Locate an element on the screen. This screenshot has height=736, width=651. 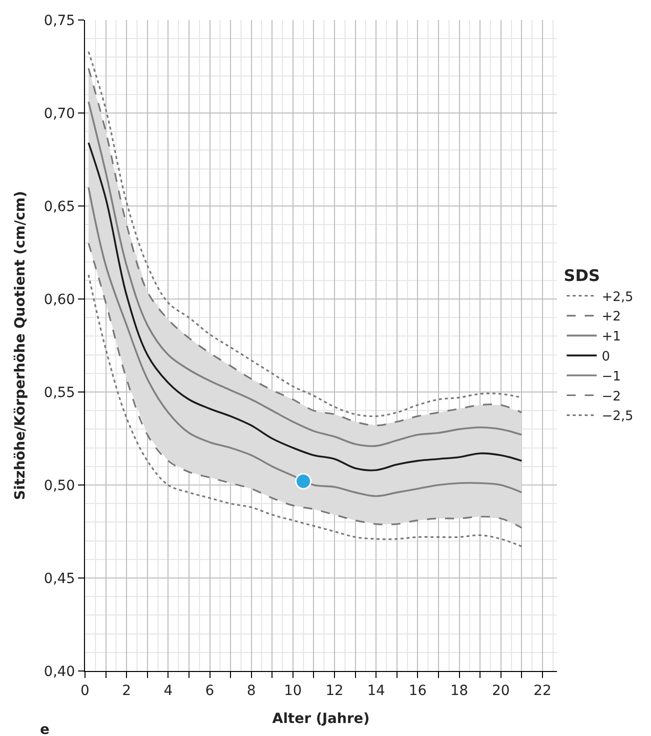
x-axis-title: Alter (Jahre) is located at coordinates (321, 719).